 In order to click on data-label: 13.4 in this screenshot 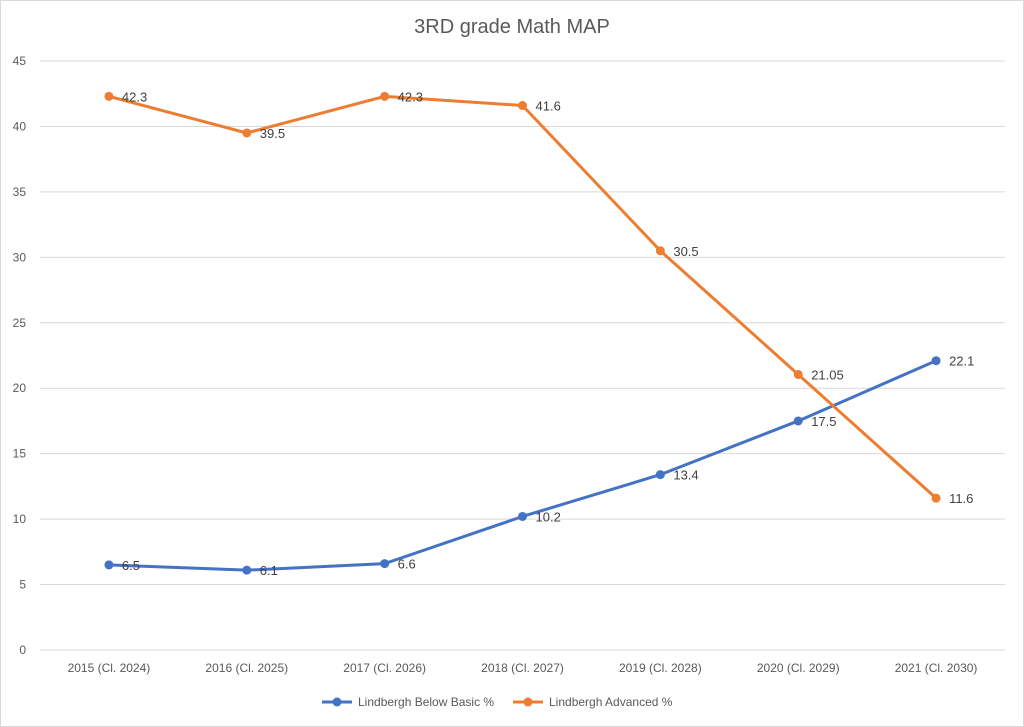, I will do `click(685, 475)`.